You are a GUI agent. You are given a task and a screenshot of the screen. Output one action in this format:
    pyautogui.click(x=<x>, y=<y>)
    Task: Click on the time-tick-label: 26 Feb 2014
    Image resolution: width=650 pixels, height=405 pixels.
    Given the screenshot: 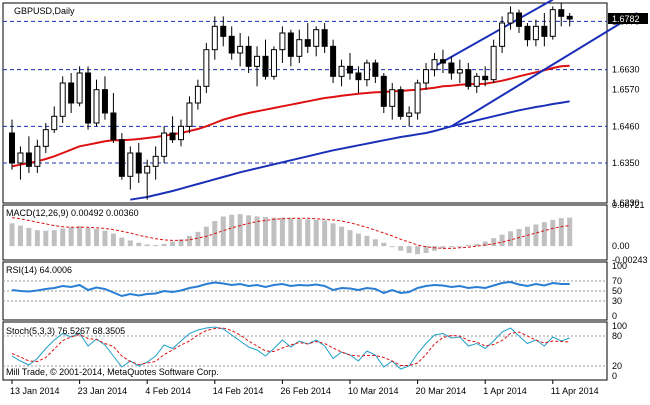 What is the action you would take?
    pyautogui.click(x=305, y=391)
    